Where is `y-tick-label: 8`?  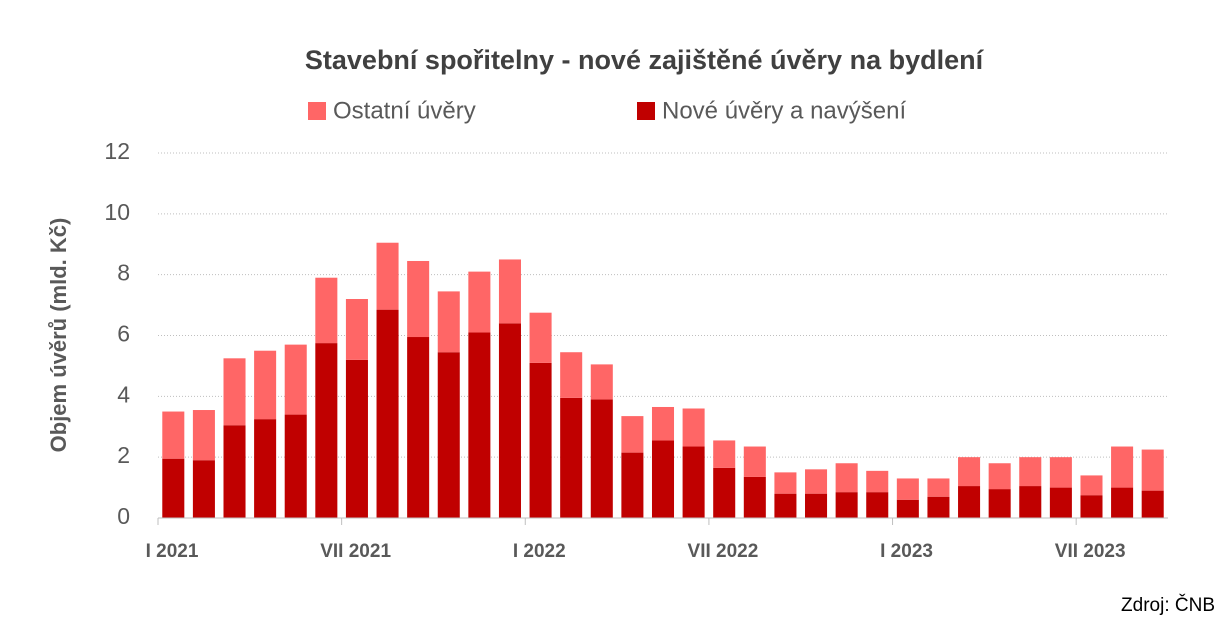
y-tick-label: 8 is located at coordinates (123, 273).